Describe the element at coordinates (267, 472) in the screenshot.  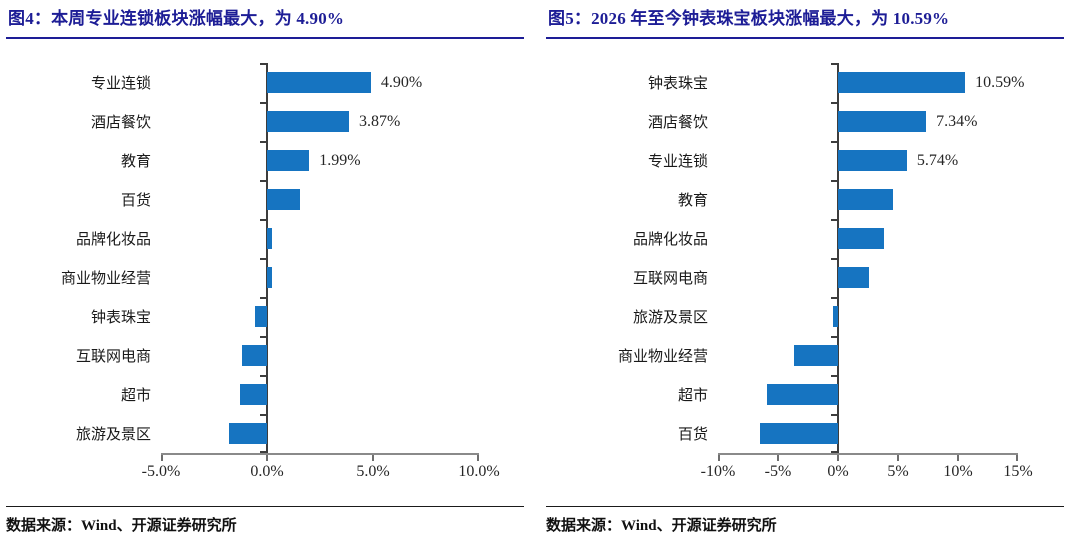
I see `x-tick-label: 0.0%` at that location.